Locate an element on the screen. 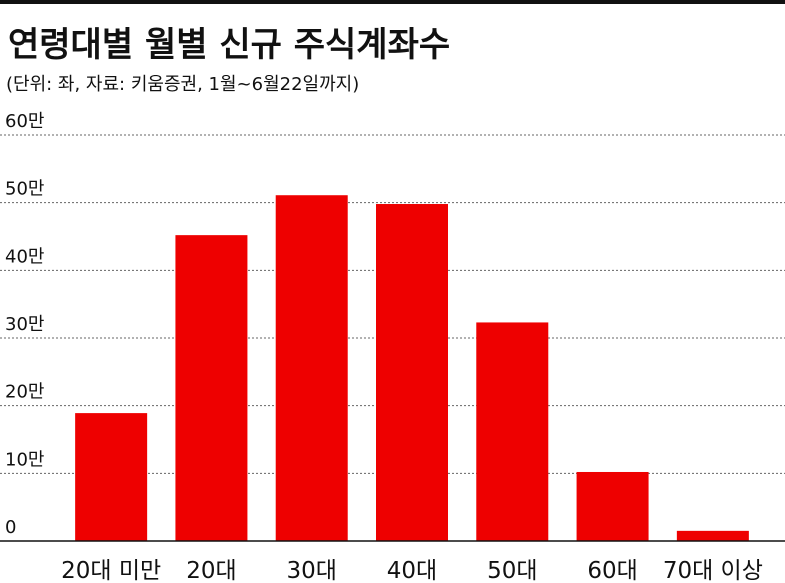  y-tick-label: 0 is located at coordinates (10, 527).